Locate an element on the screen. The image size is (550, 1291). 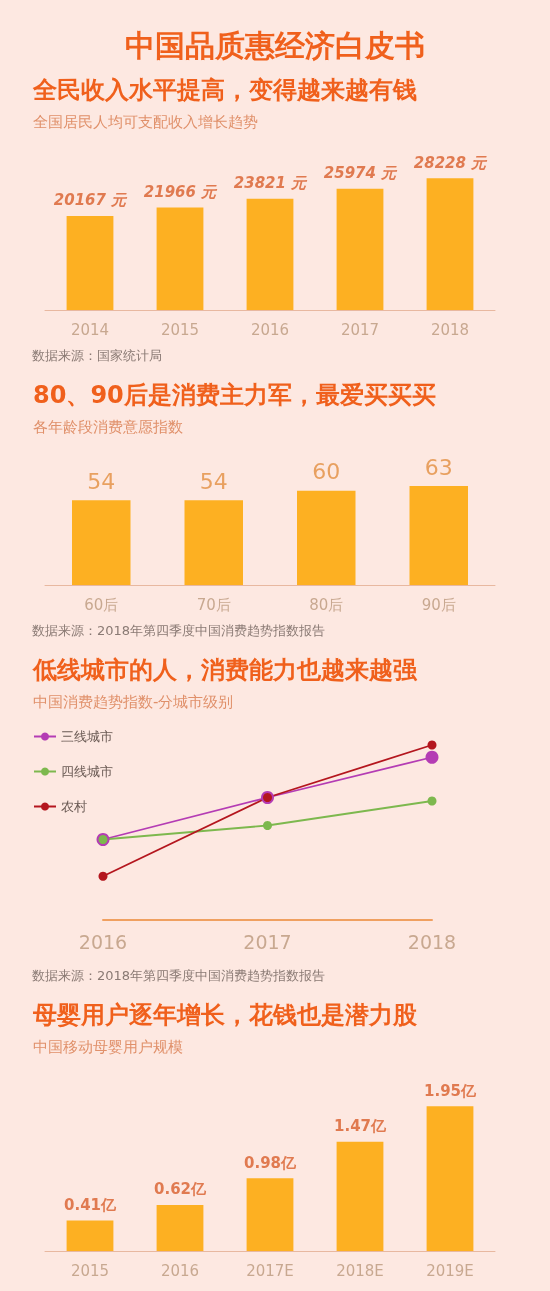
chart-title: 80、90后是消费主力军，最爱买买买 is located at coordinates (234, 395).